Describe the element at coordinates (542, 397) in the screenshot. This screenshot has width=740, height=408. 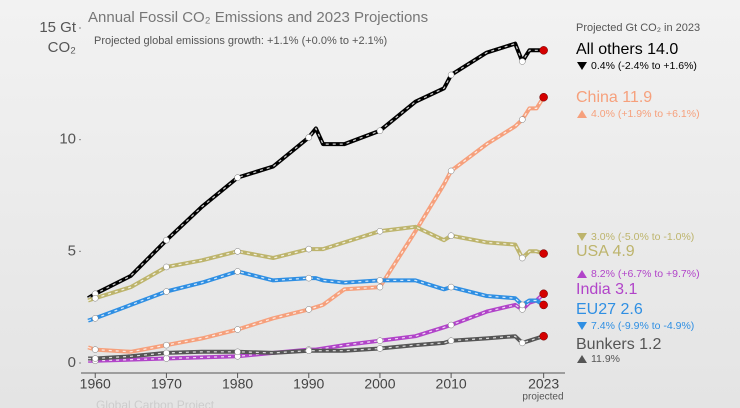
I see `x-annotation: projected` at that location.